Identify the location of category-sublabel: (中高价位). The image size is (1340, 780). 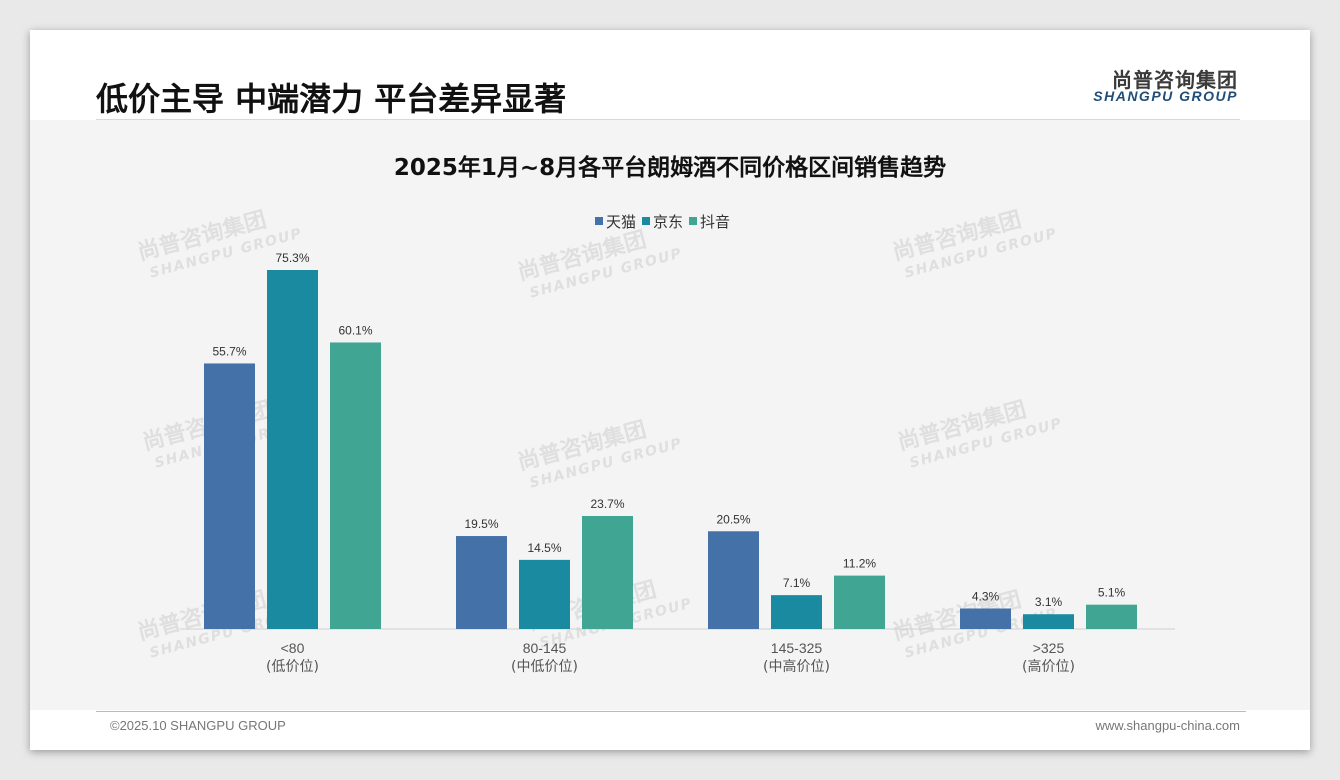
(796, 666).